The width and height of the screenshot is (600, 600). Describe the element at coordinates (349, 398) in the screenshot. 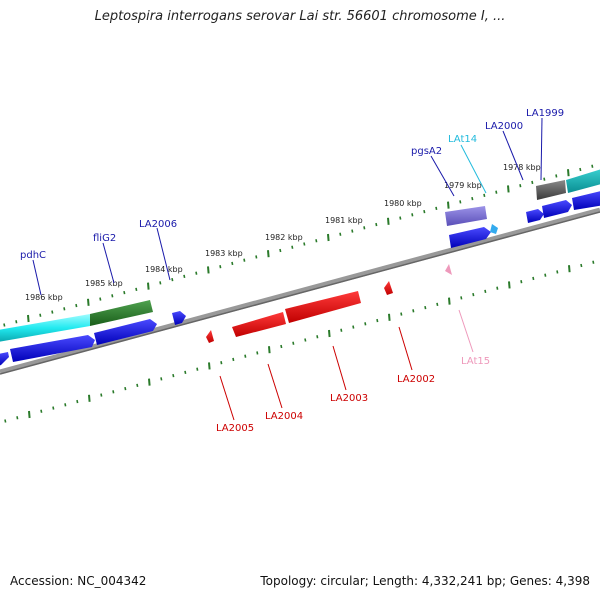

I see `gene-label-LA2003: LA2003` at that location.